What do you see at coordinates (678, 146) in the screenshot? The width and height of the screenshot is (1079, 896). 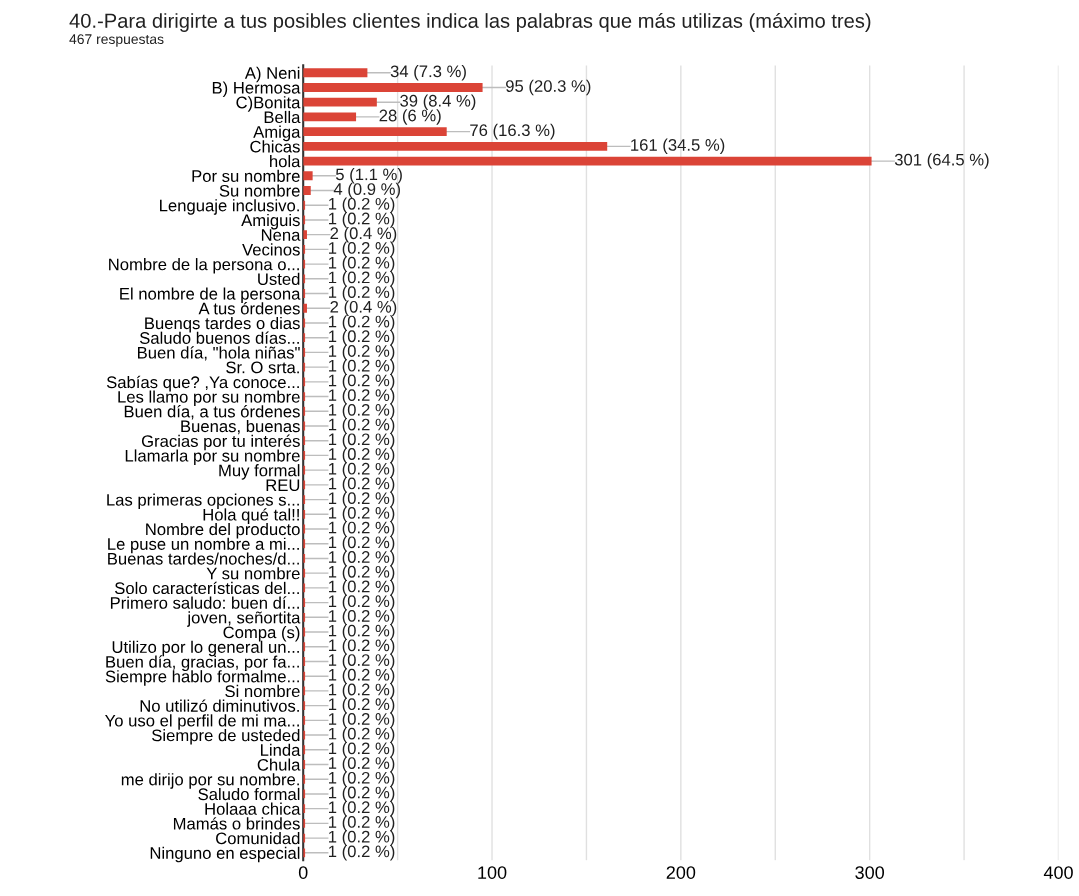 I see `data-label: 161 (34.5 %)` at bounding box center [678, 146].